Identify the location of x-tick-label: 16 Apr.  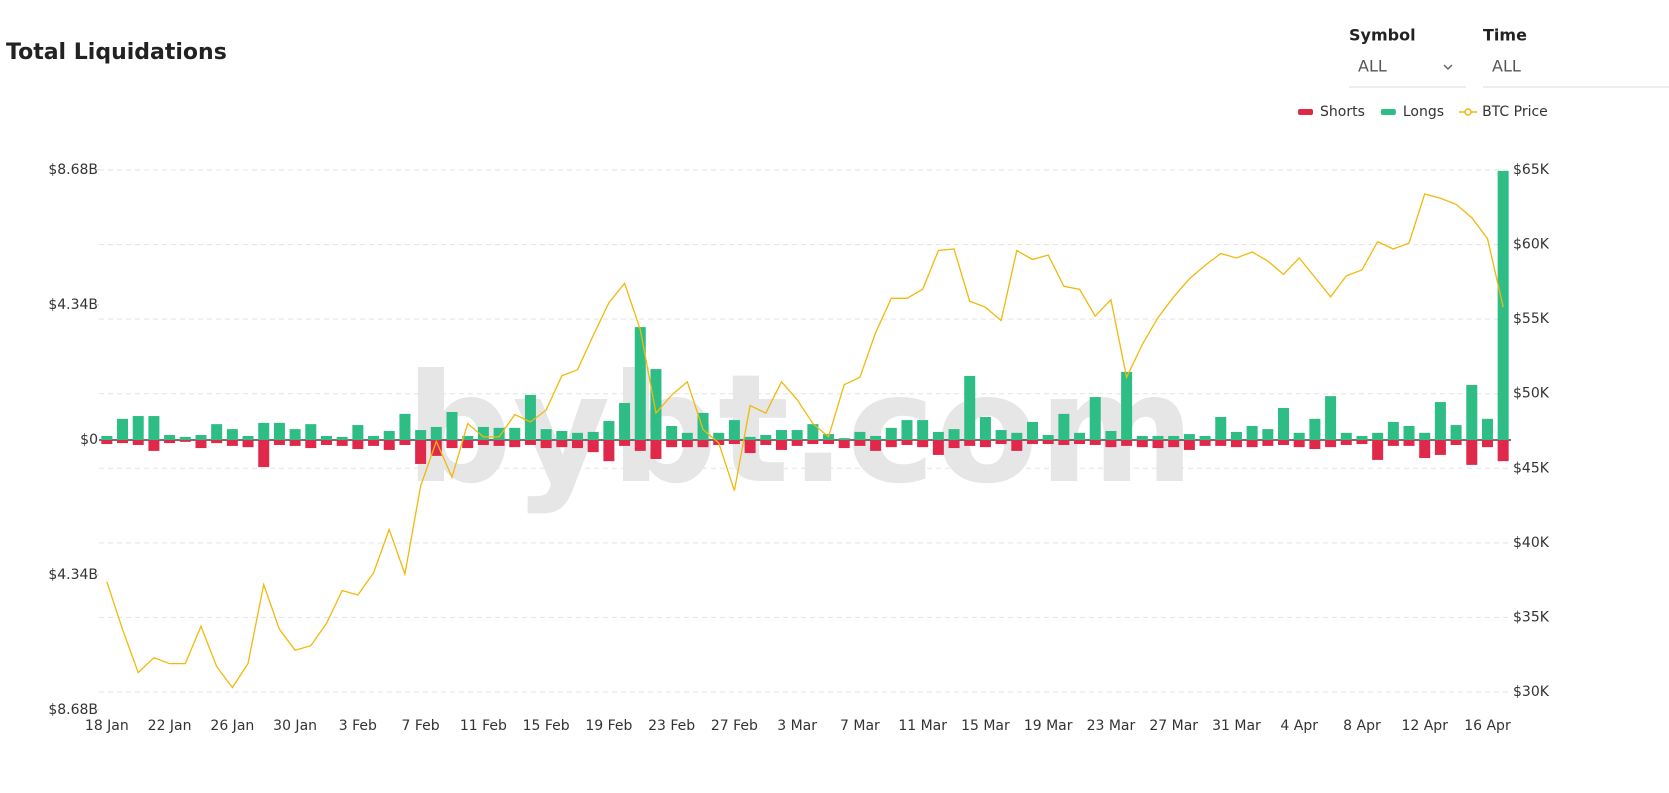
(1487, 726).